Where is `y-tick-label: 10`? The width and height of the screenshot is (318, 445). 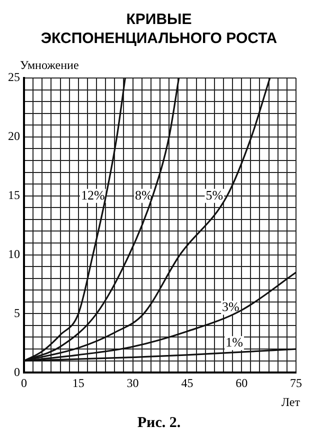 y-tick-label: 10 is located at coordinates (14, 253).